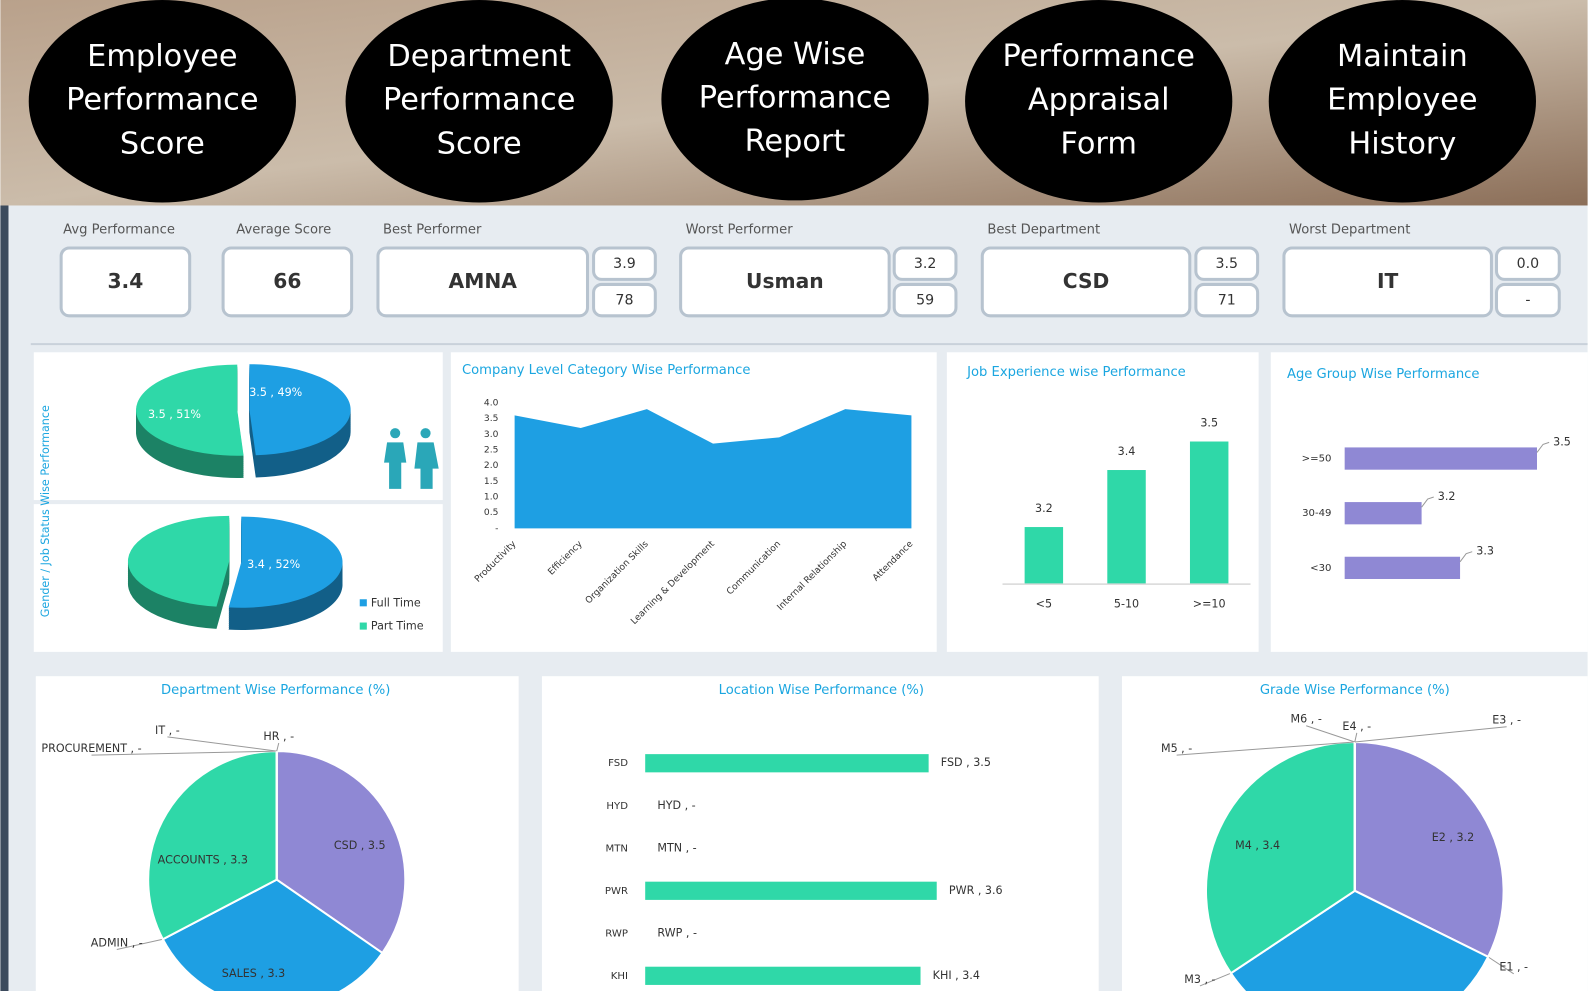  I want to click on pie-label: M6 , -, so click(1306, 719).